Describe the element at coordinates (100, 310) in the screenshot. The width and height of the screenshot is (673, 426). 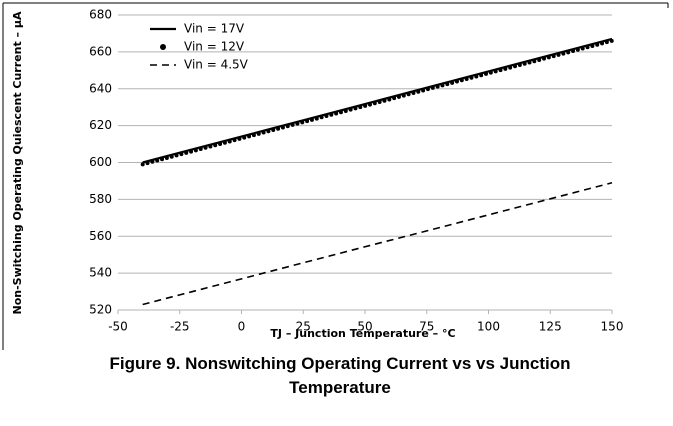
I see `y-tick-label: 520` at that location.